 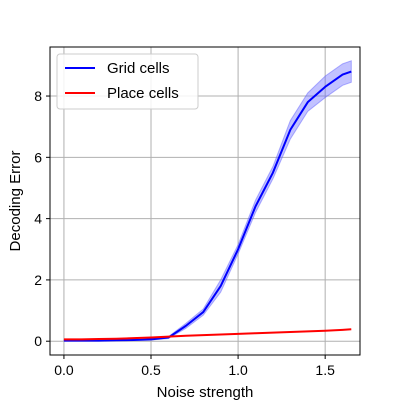 I want to click on legend-label-place-cells: Place cells, so click(x=143, y=93).